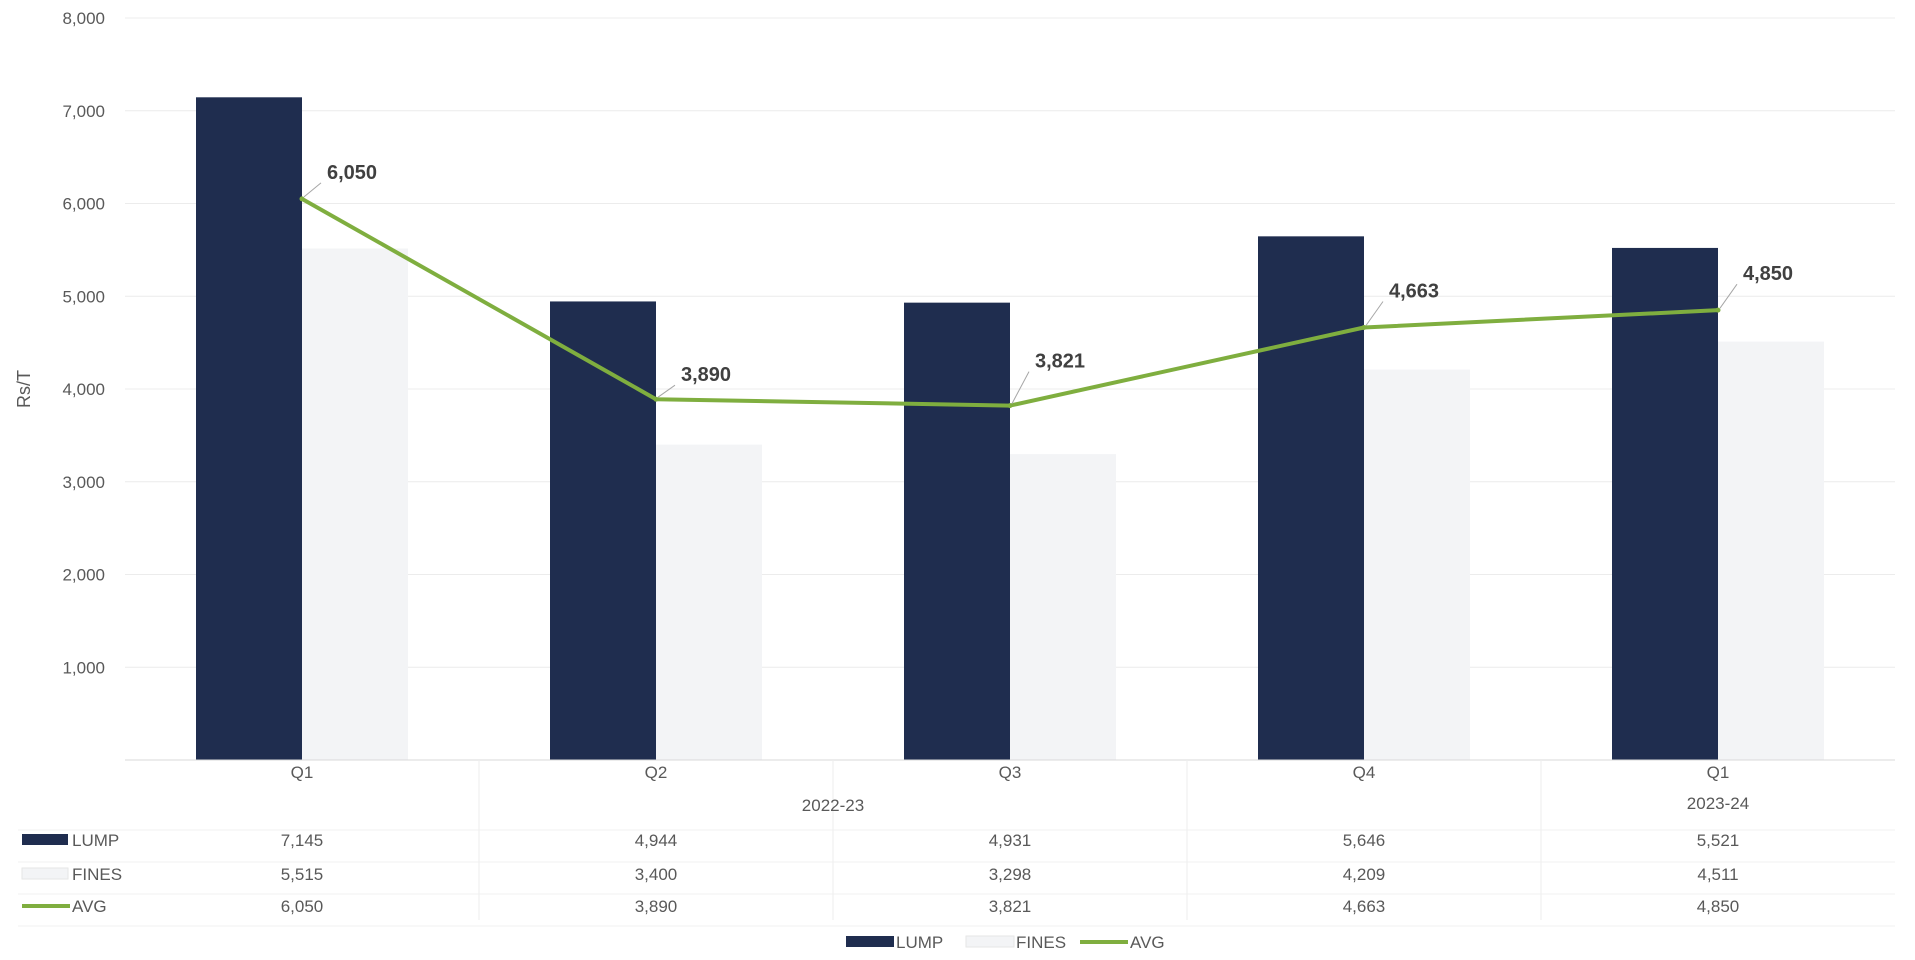  What do you see at coordinates (352, 173) in the screenshot?
I see `avg-data-label: 6,050` at bounding box center [352, 173].